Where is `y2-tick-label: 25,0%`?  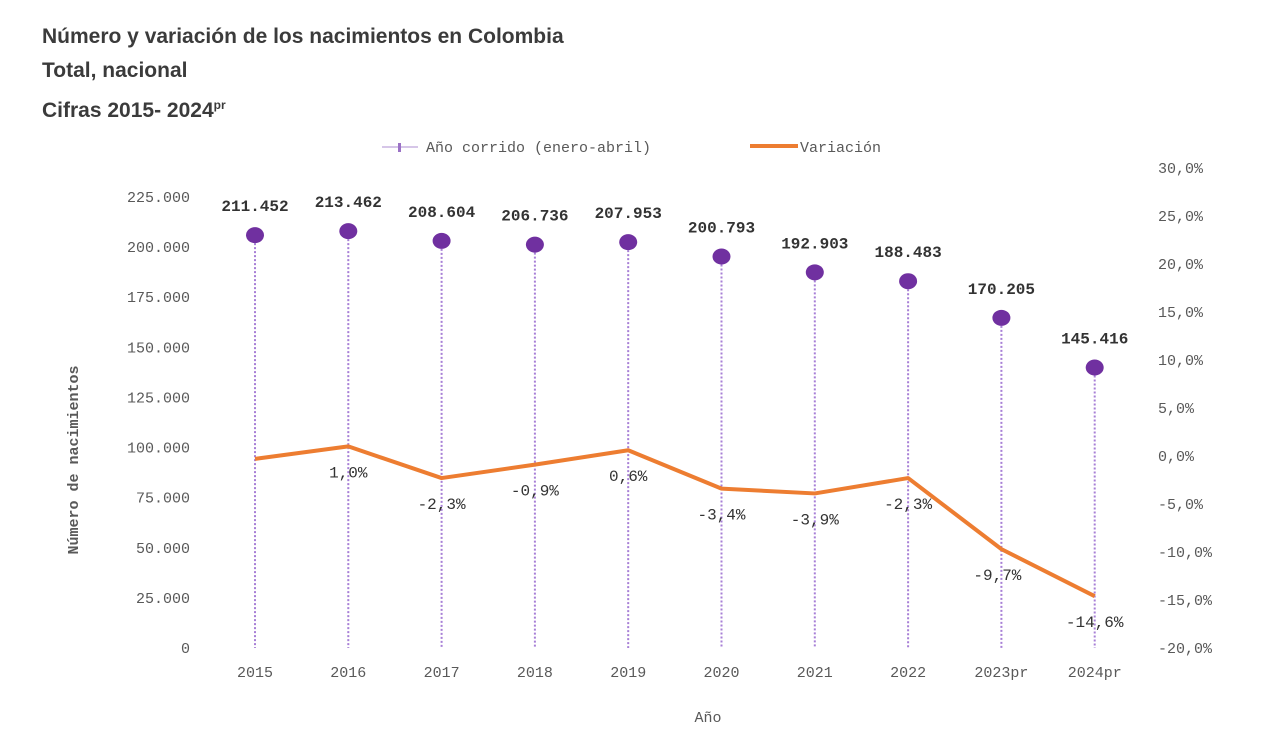 y2-tick-label: 25,0% is located at coordinates (1181, 217).